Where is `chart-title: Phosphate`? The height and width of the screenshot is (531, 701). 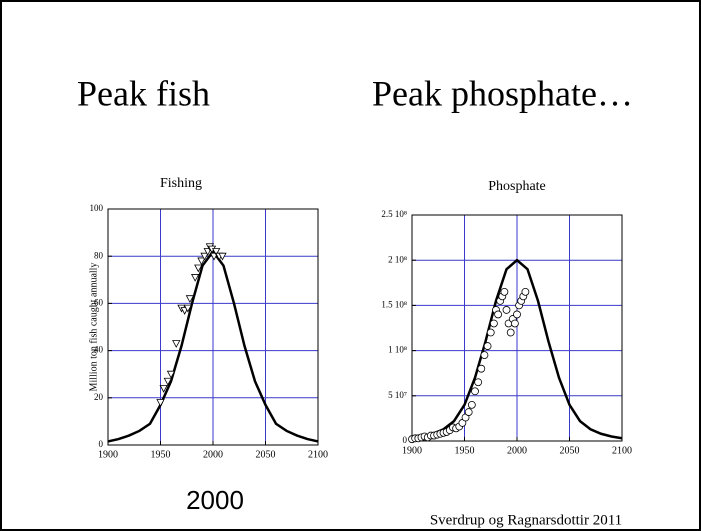
chart-title: Phosphate is located at coordinates (517, 186).